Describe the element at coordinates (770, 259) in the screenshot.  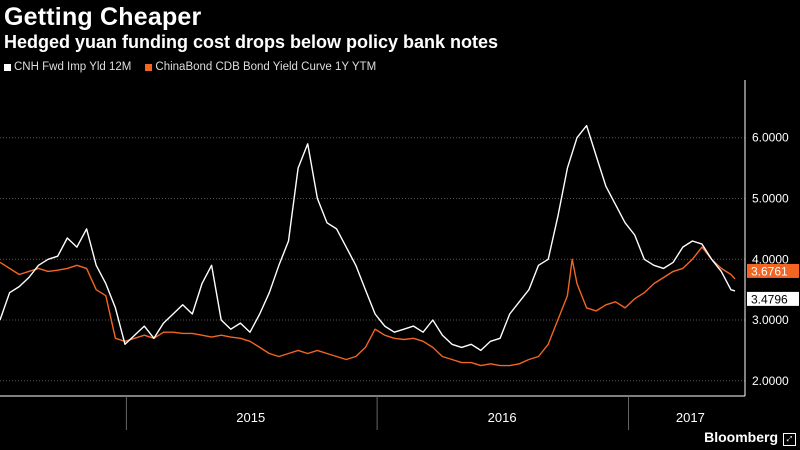
I see `y-tick-label: 4.0000` at that location.